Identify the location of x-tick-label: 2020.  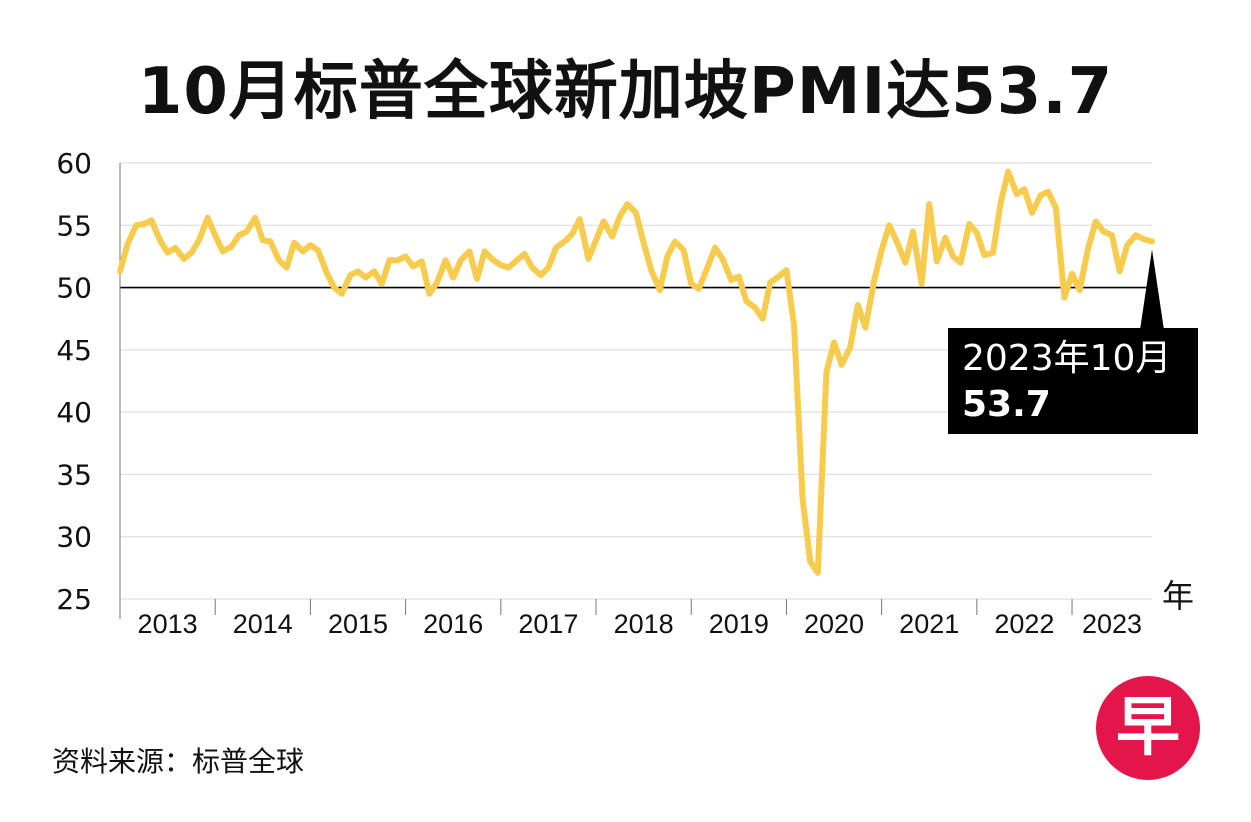
(834, 624).